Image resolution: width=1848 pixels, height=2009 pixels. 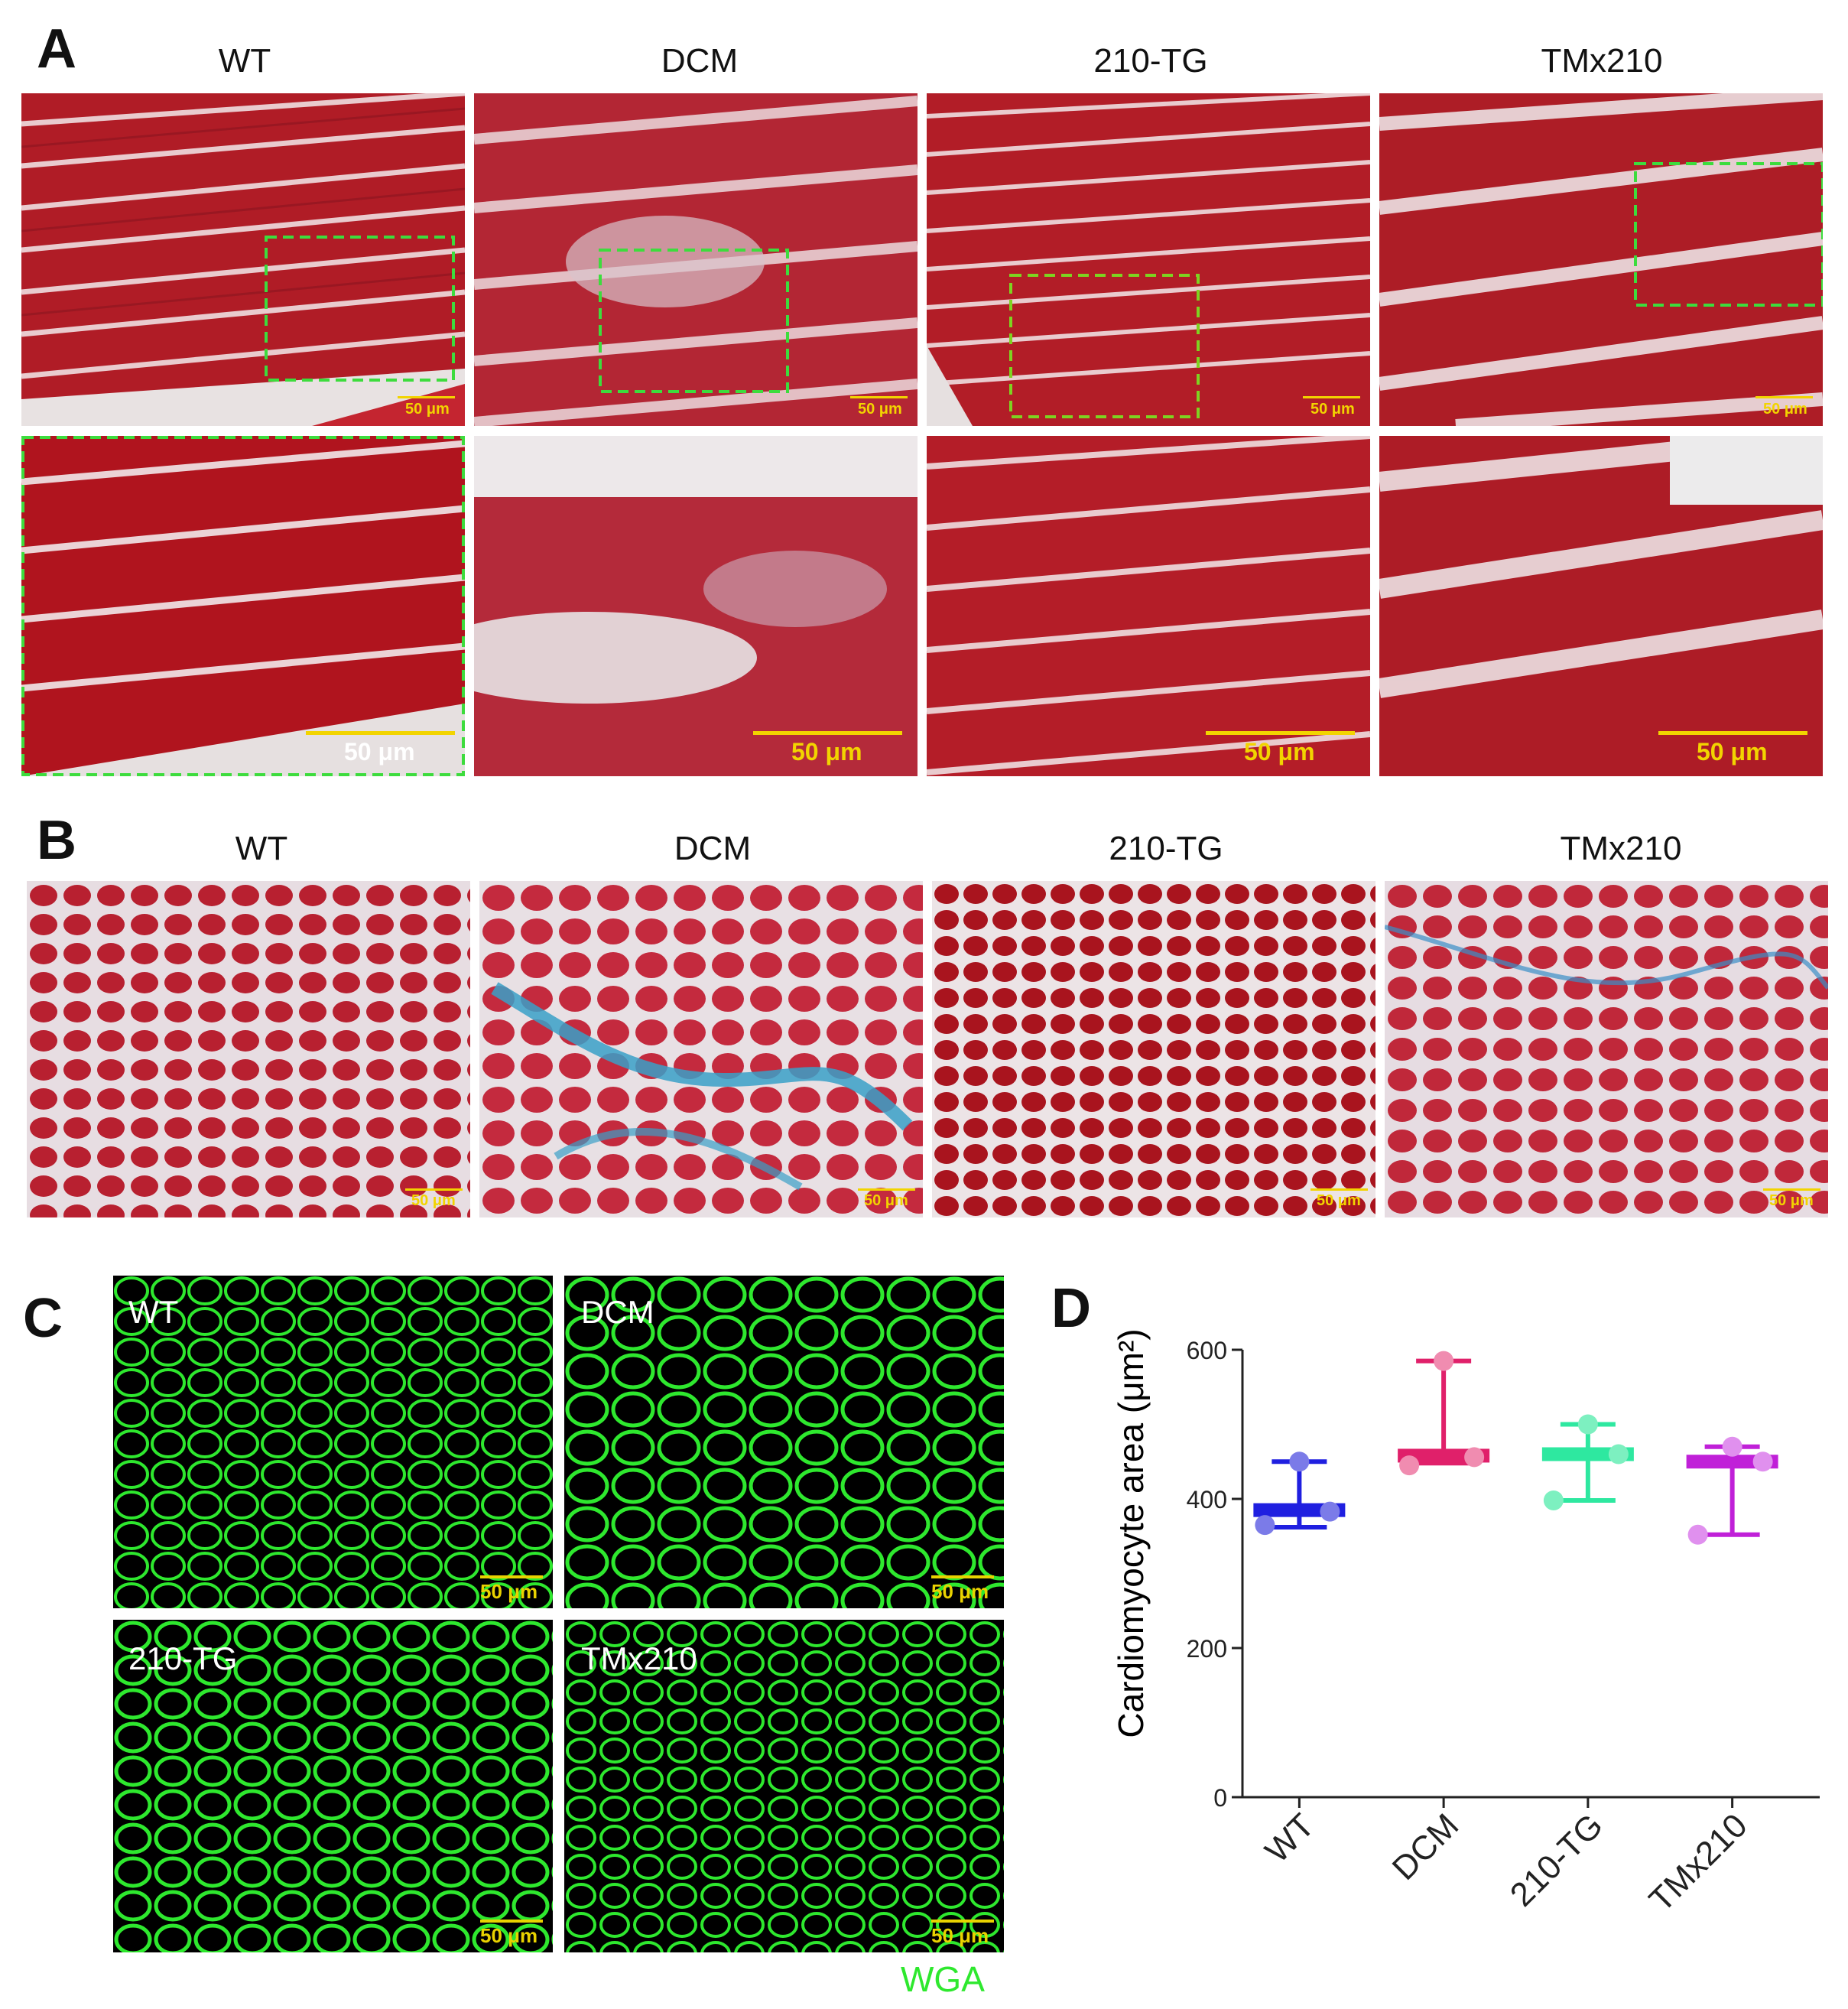 I want to click on wga-micrograph-wt, so click(x=333, y=1442).